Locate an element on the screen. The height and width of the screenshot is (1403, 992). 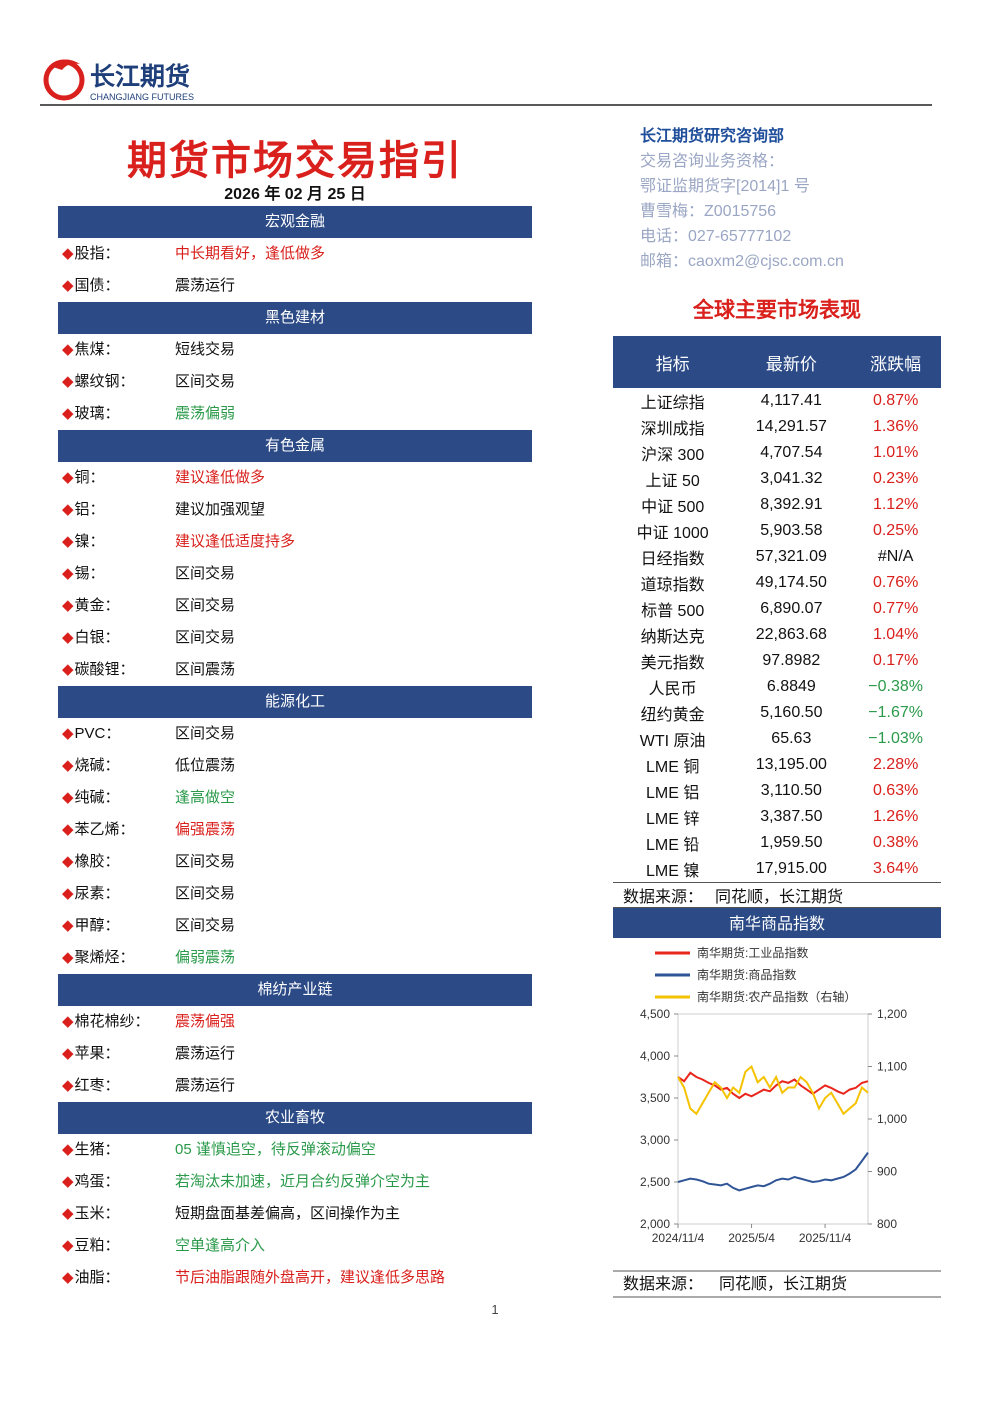
item-name: 油脂： is located at coordinates (91, 1278).